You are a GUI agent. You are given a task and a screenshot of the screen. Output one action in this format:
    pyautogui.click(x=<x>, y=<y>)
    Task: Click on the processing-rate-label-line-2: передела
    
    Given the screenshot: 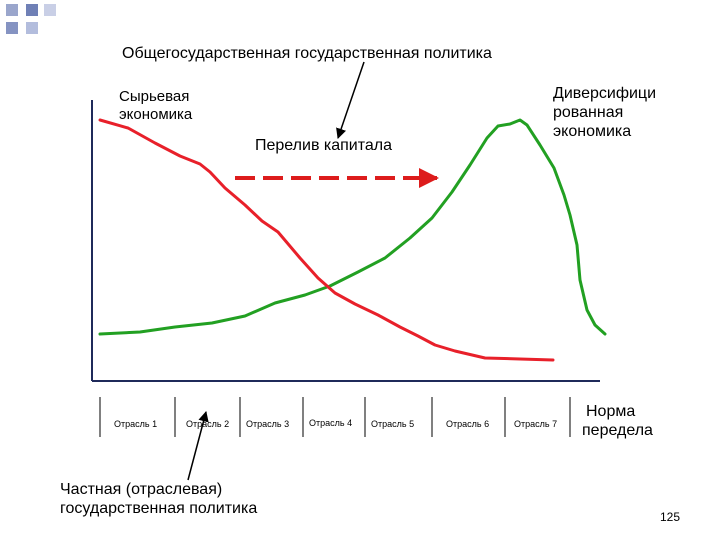 What is the action you would take?
    pyautogui.click(x=617, y=431)
    